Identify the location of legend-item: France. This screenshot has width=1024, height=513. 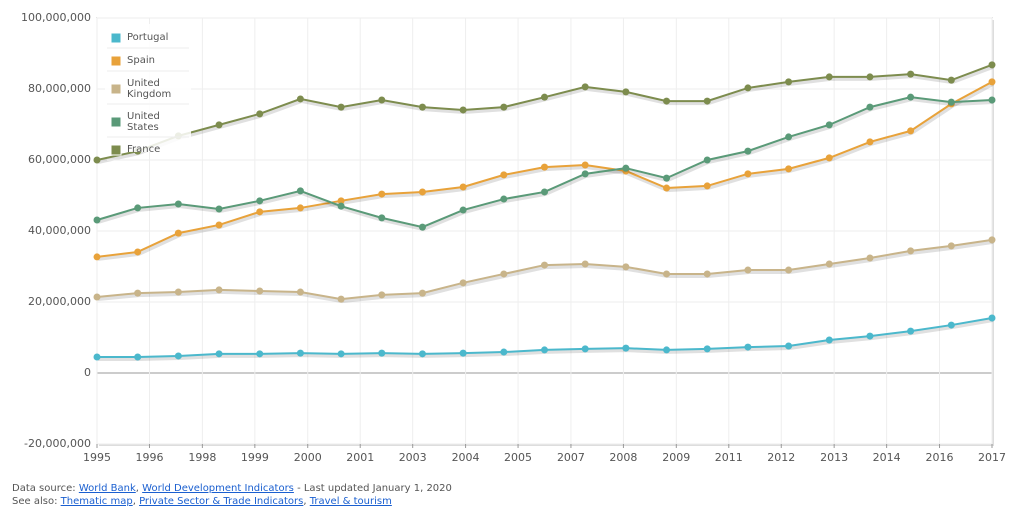
(143, 149).